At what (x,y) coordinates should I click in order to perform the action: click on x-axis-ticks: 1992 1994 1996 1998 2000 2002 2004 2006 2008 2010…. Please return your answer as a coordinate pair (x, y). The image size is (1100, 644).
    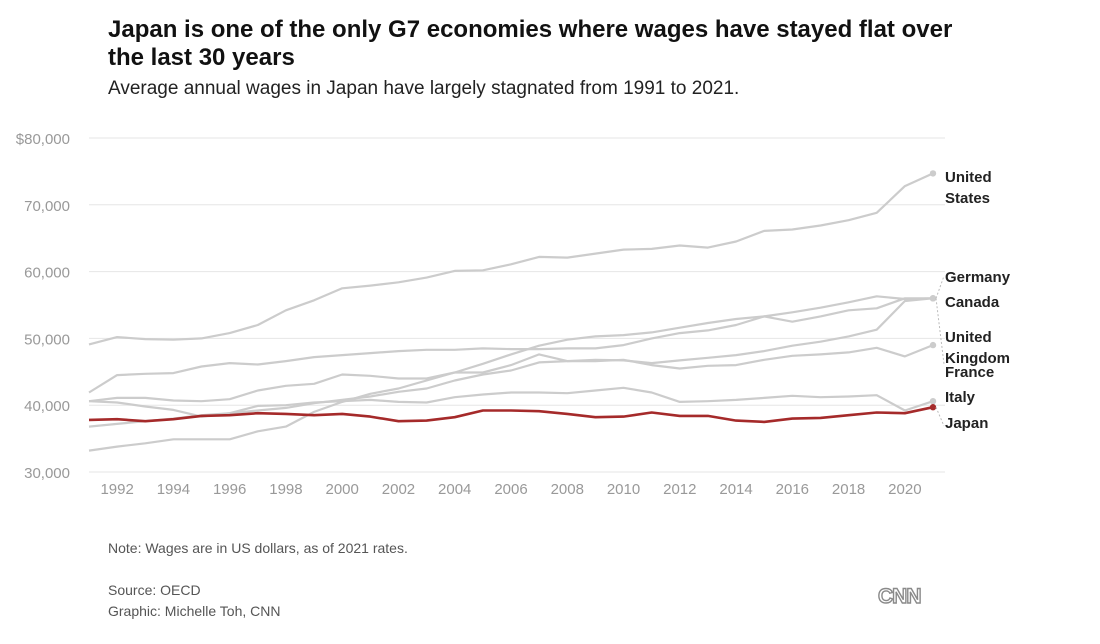
    Looking at the image, I should click on (510, 489).